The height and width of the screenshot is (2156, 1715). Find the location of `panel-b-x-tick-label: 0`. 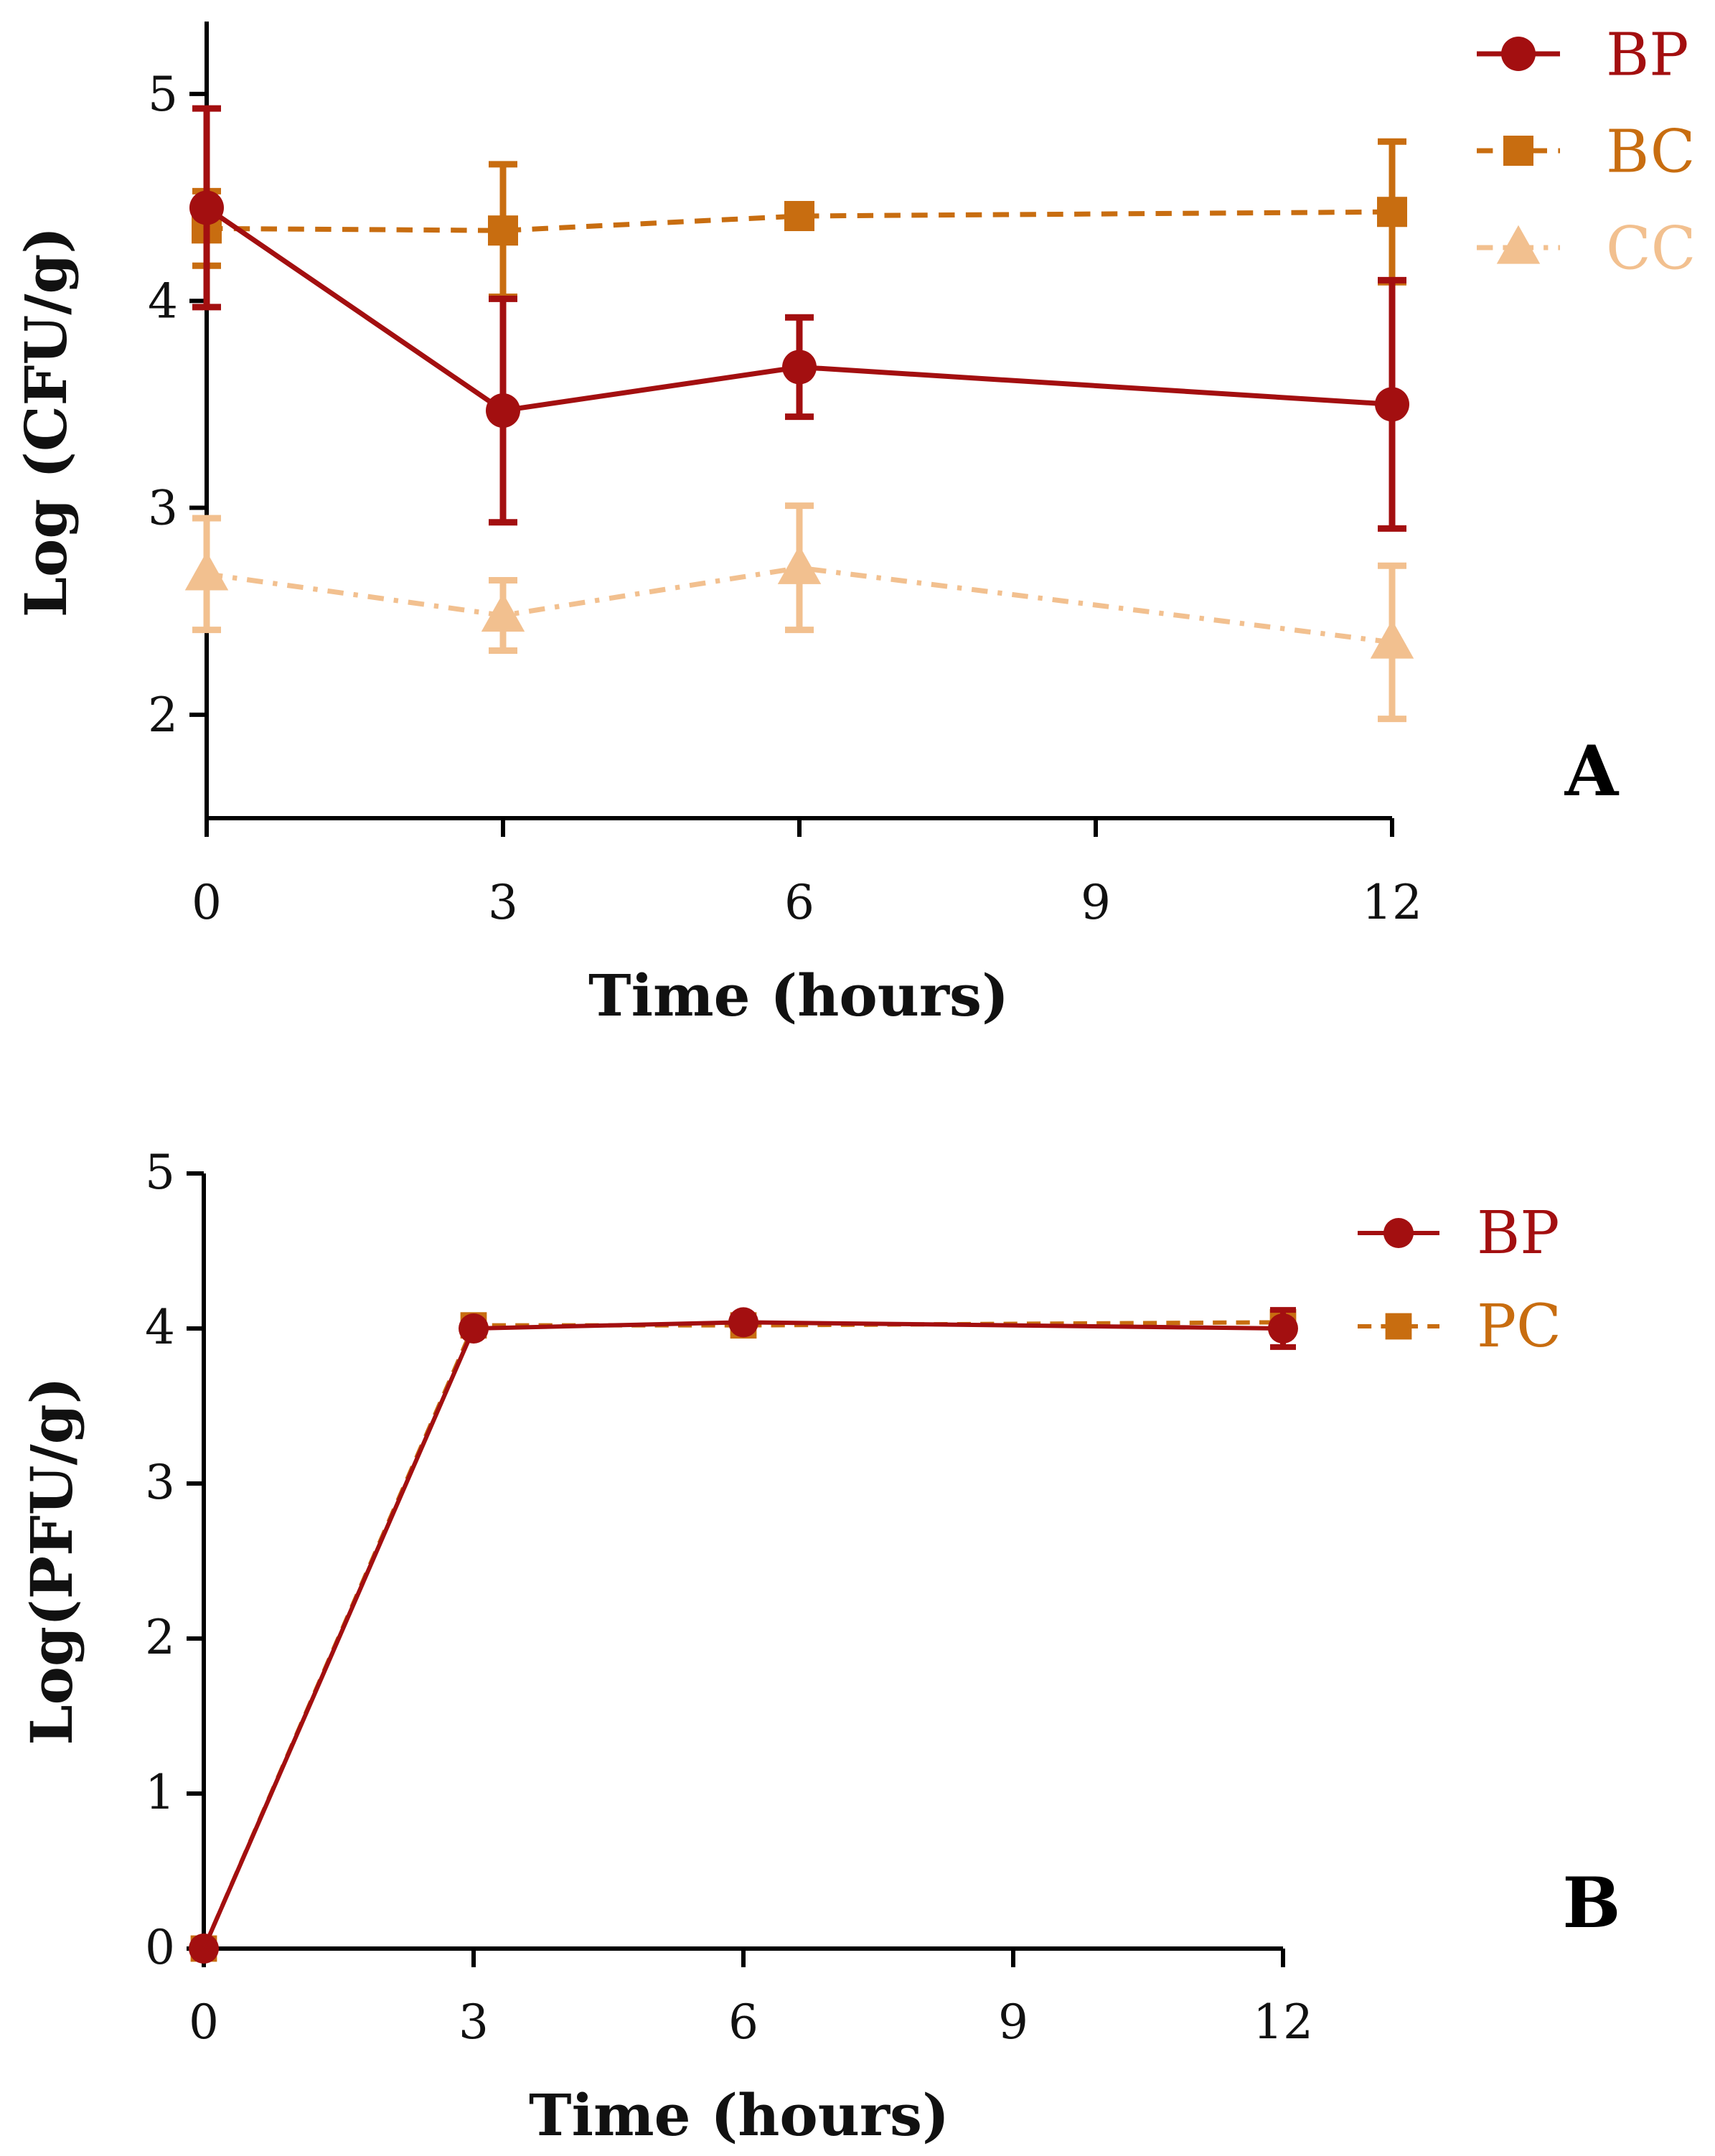

panel-b-x-tick-label: 0 is located at coordinates (204, 2022).